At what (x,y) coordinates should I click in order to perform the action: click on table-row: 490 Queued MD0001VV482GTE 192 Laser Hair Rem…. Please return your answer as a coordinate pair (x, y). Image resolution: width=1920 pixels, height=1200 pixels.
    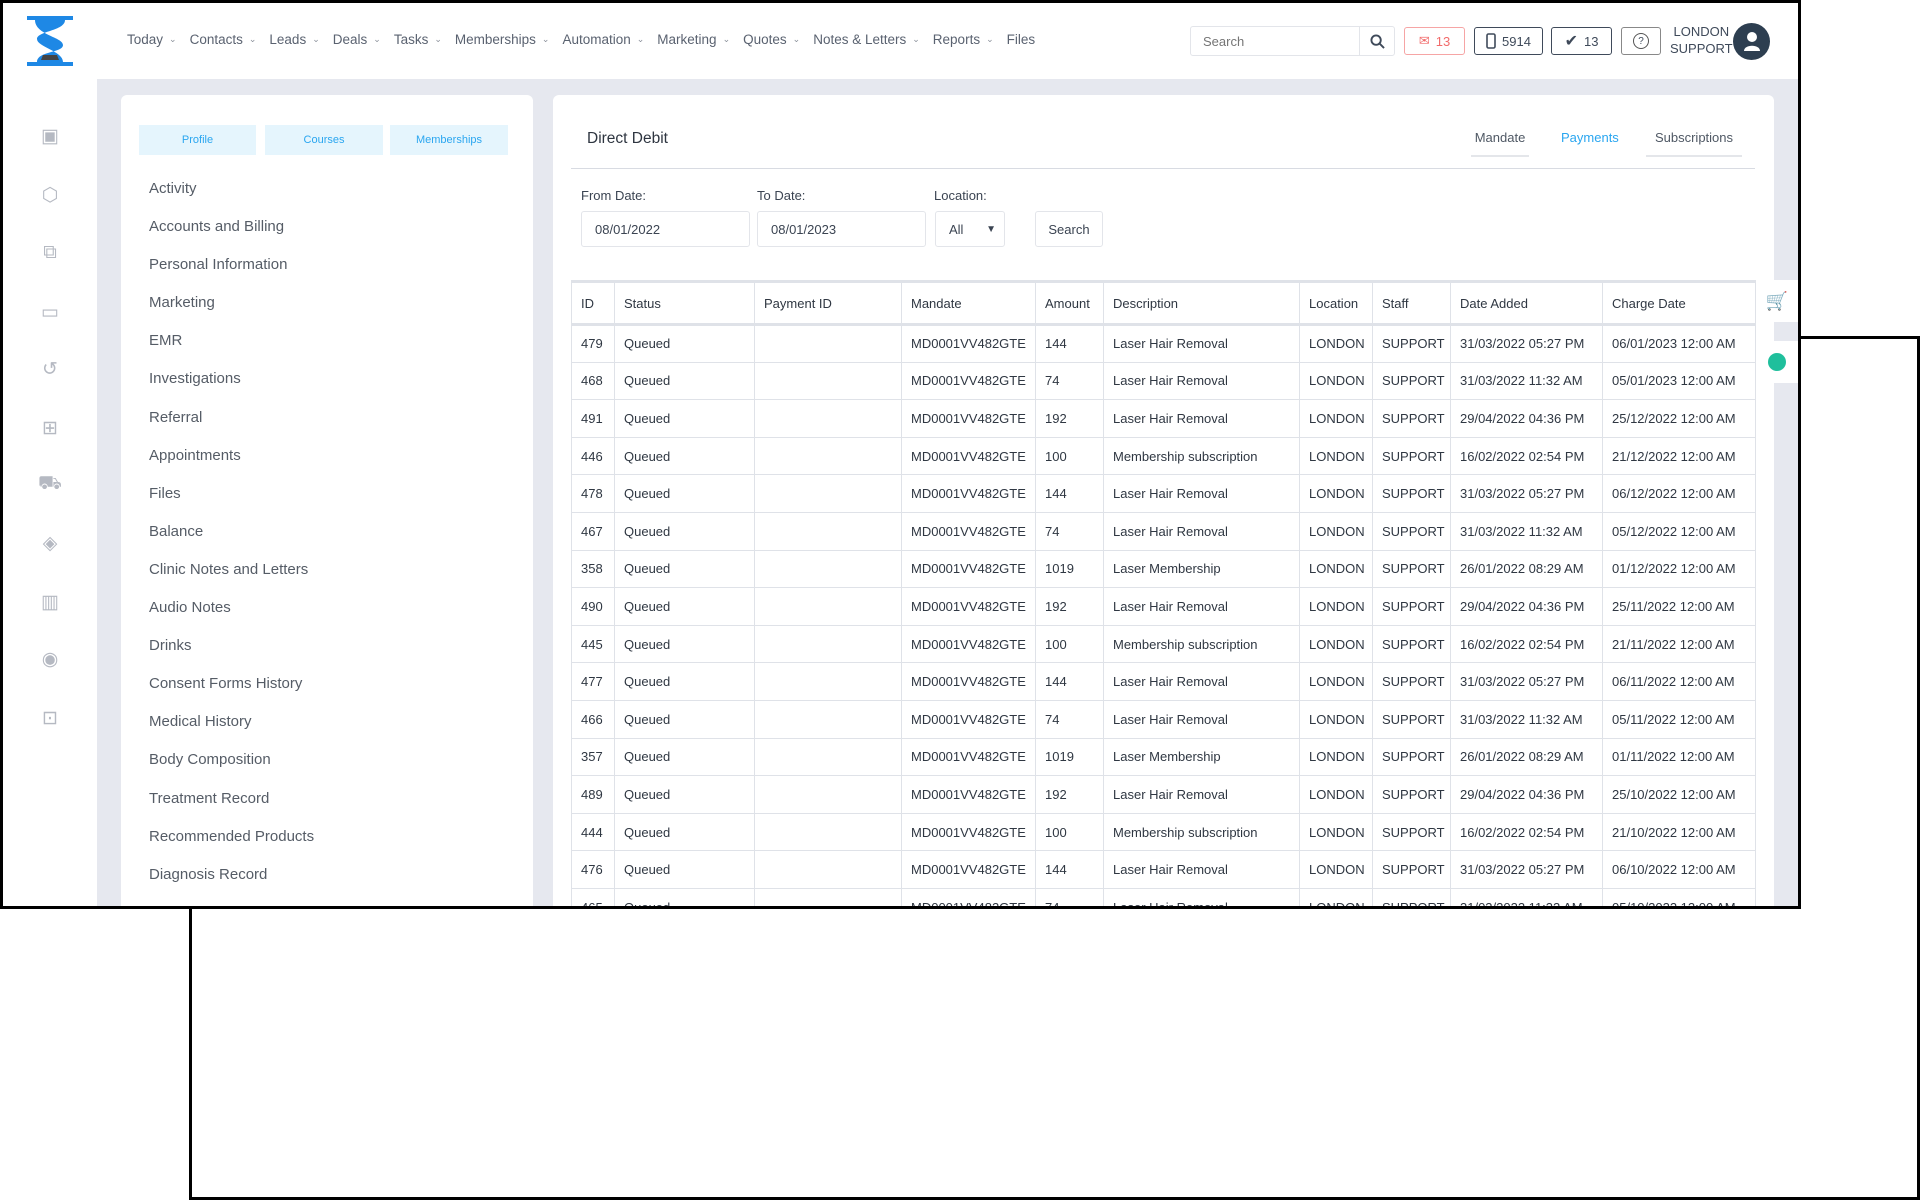
    Looking at the image, I should click on (1163, 606).